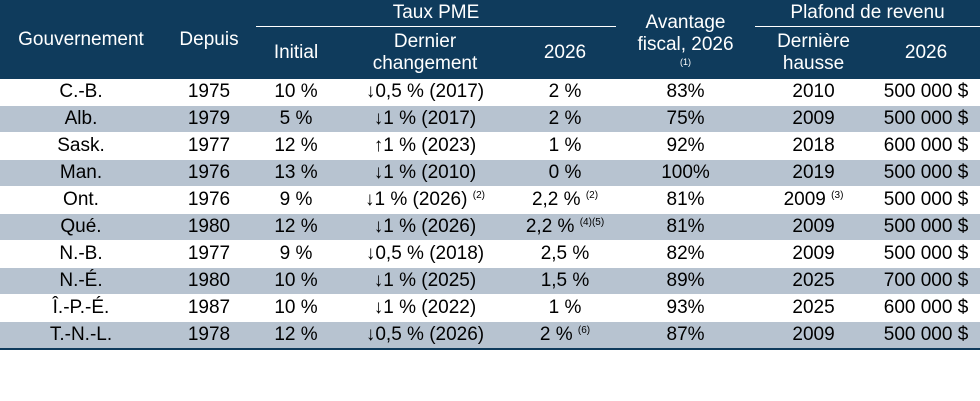  I want to click on cell-last-raise-value: 2019, so click(813, 172).